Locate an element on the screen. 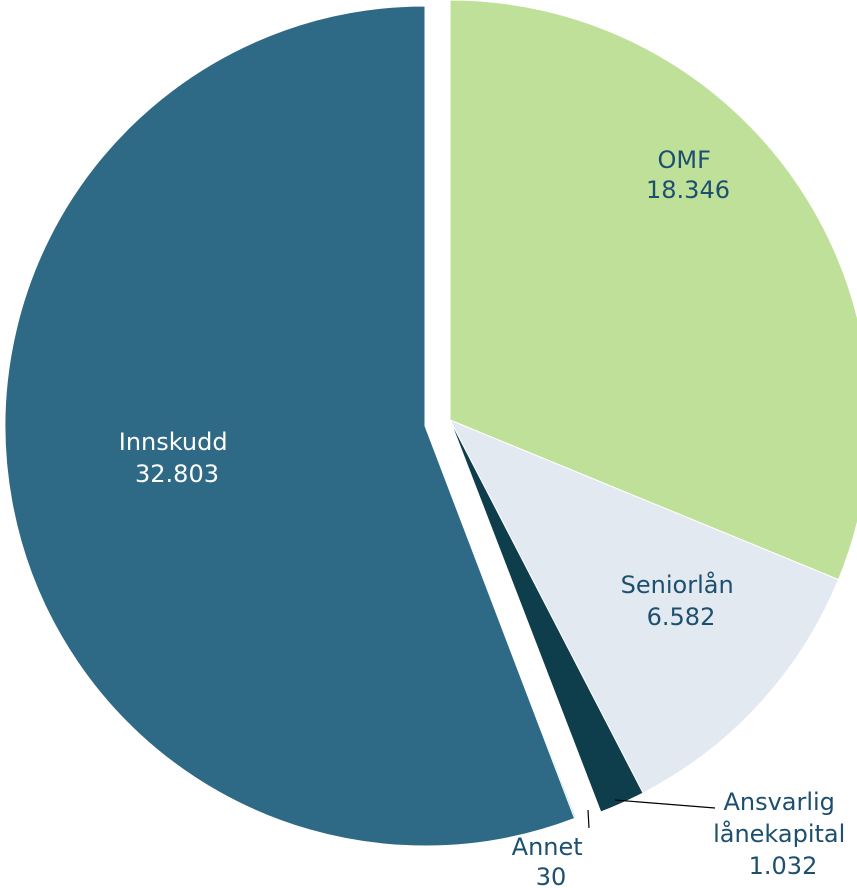  label-seniorlan-value: 6.582 is located at coordinates (681, 617).